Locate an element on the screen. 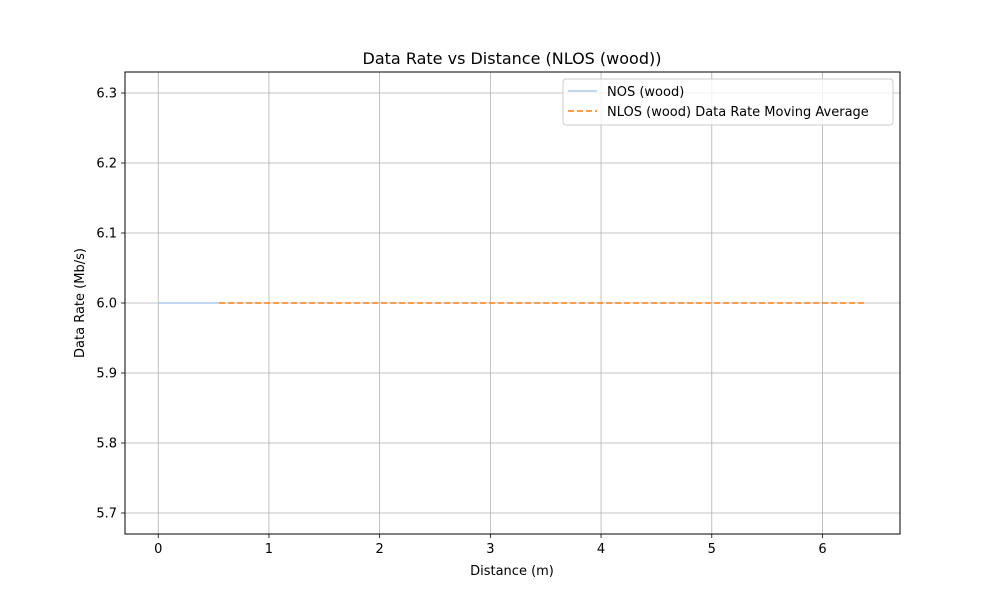 The image size is (1000, 600). y-tick-label: 6.0 is located at coordinates (106, 304).